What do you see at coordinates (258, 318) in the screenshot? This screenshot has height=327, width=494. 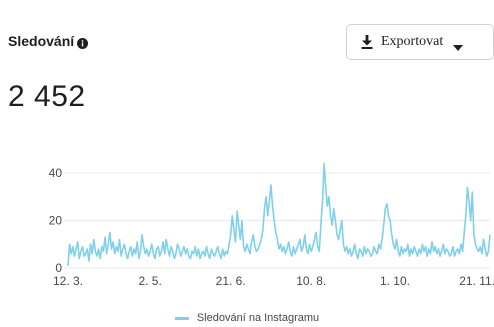 I see `legend-label: Sledování na Instagramu` at bounding box center [258, 318].